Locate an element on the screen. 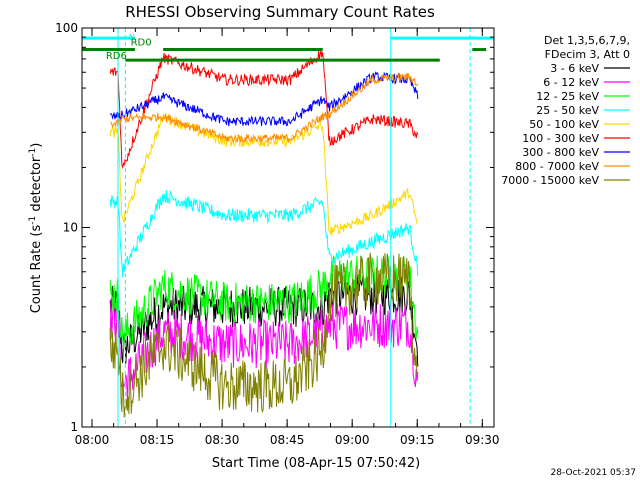 Image resolution: width=640 pixels, height=480 pixels. x-tick-label-5: 09:00 is located at coordinates (352, 440).